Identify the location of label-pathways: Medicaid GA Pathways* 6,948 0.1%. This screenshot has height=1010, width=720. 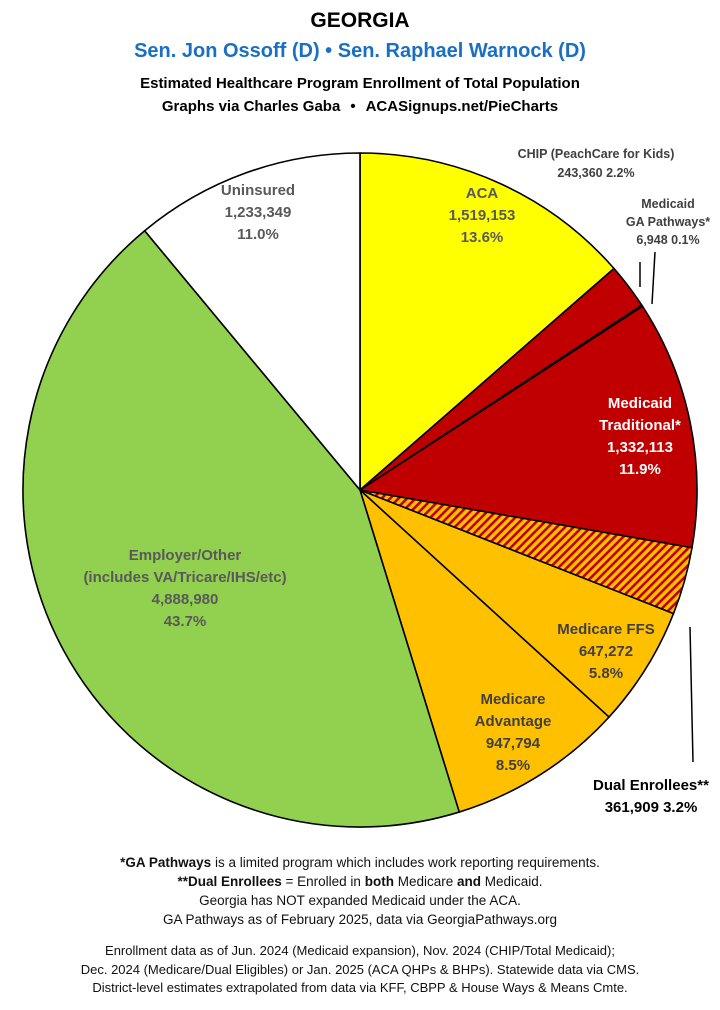
(668, 222).